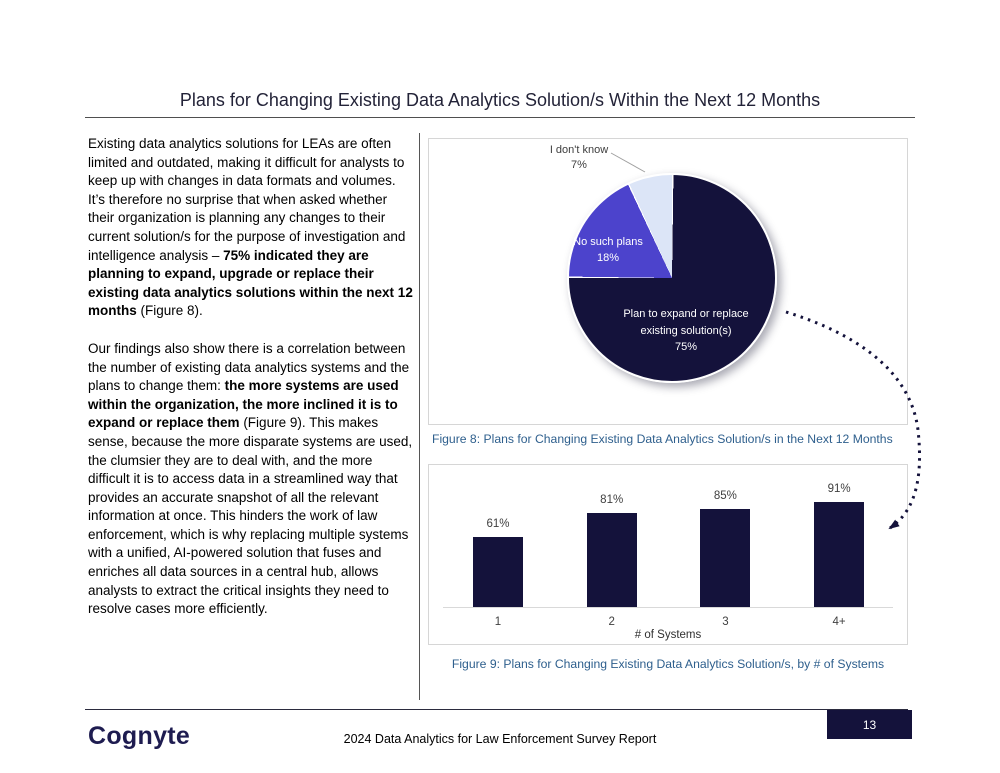 This screenshot has width=1000, height=773. What do you see at coordinates (579, 158) in the screenshot?
I see `pie-label-dont-know: I don't know 7%` at bounding box center [579, 158].